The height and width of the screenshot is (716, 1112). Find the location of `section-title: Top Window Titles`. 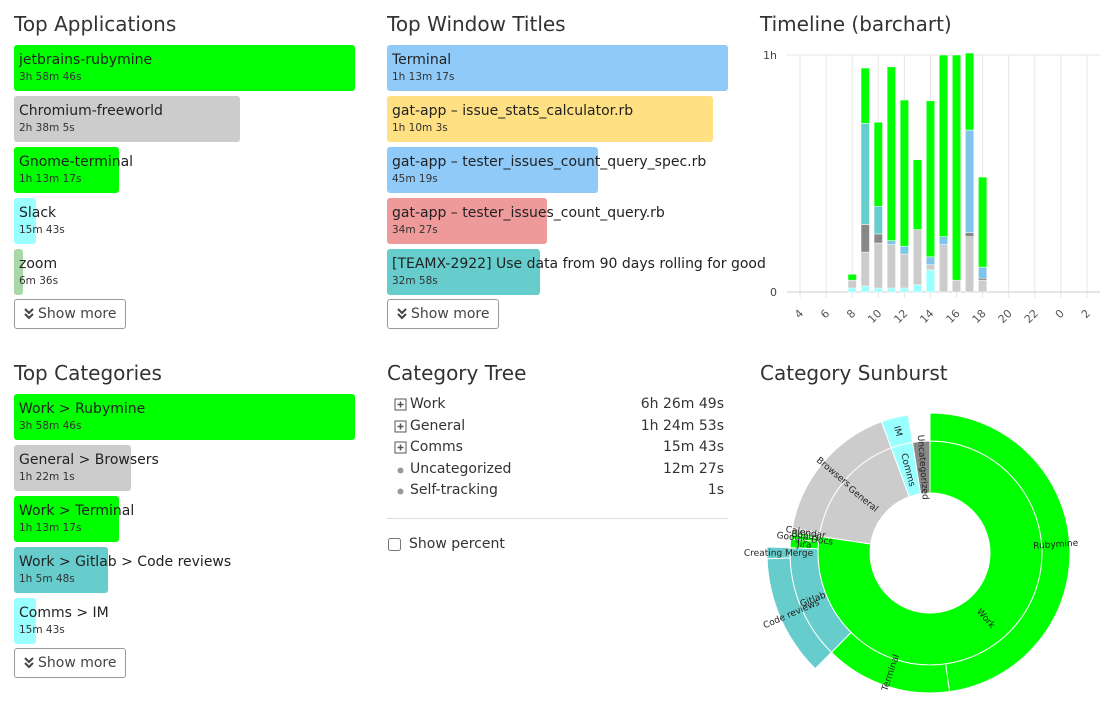

section-title: Top Window Titles is located at coordinates (476, 24).